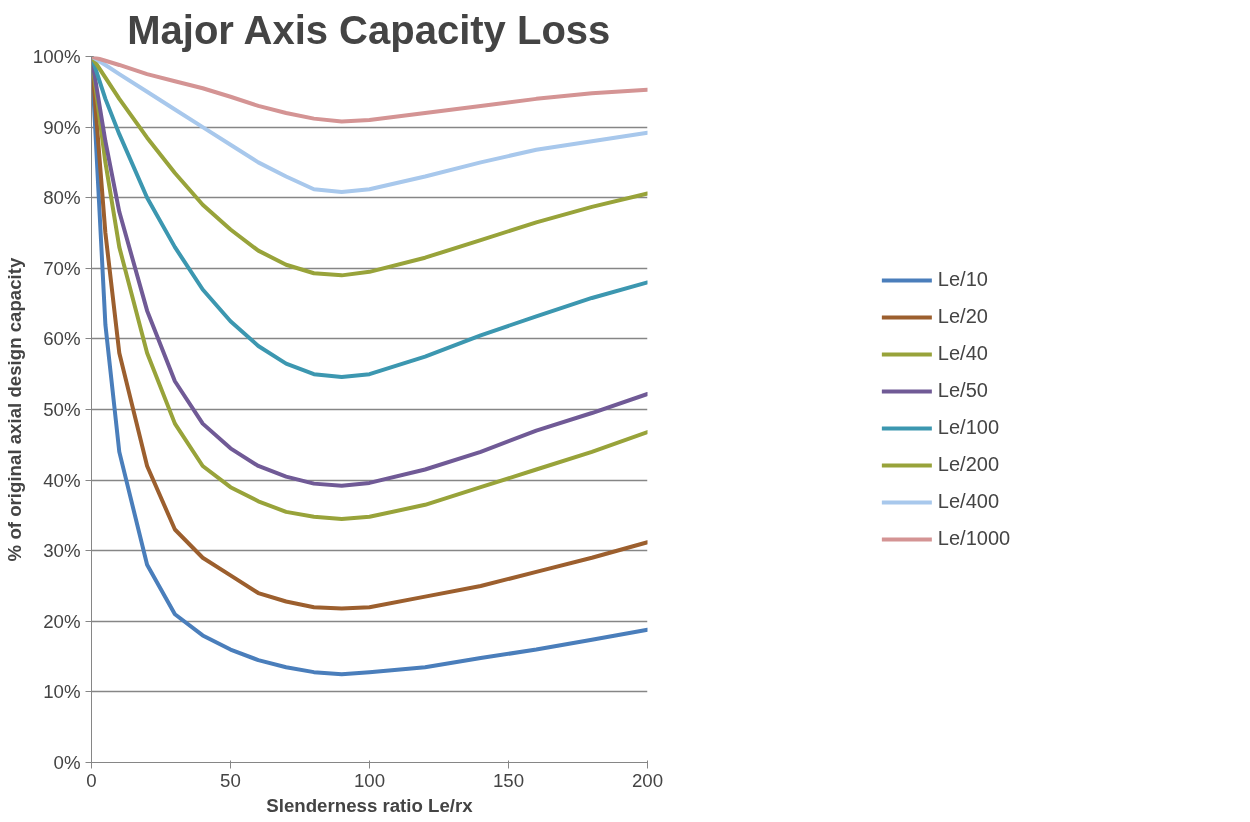 The width and height of the screenshot is (1250, 822). What do you see at coordinates (62, 692) in the screenshot?
I see `y-tick-label: 10%` at bounding box center [62, 692].